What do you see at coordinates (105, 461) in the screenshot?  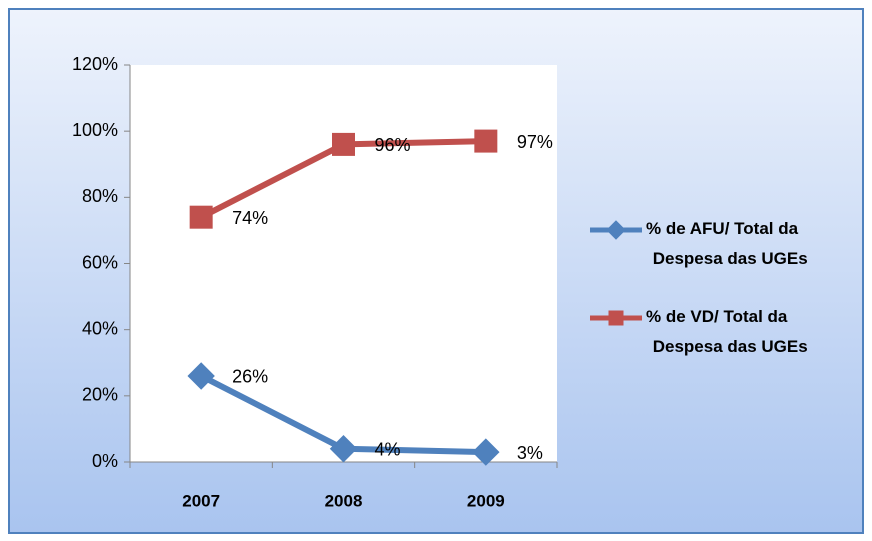 I see `y-tick-label: 0%` at bounding box center [105, 461].